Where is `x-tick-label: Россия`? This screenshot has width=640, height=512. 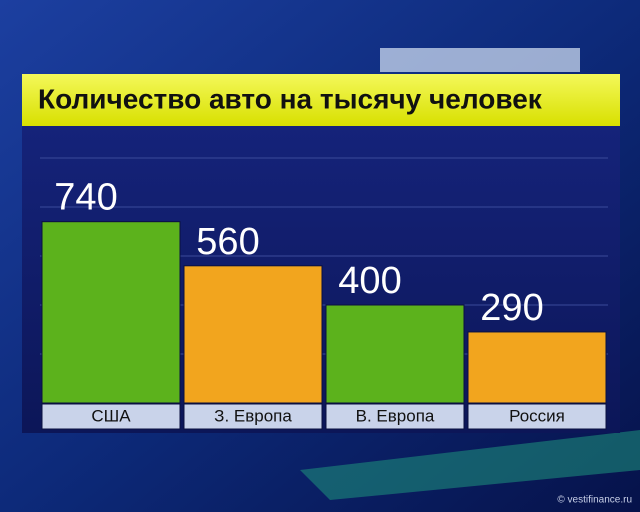
x-tick-label: Россия is located at coordinates (537, 415).